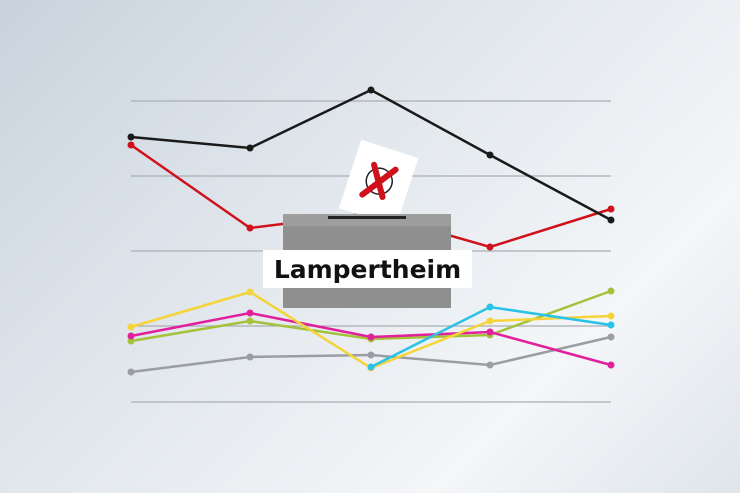 The height and width of the screenshot is (493, 740). Describe the element at coordinates (379, 180) in the screenshot. I see `cross-mark-icon` at that location.